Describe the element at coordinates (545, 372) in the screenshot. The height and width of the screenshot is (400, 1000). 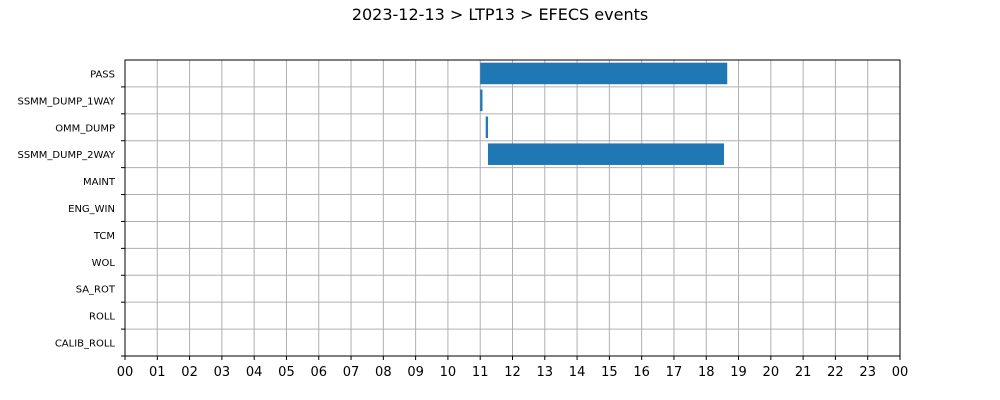
I see `x-tick-label: 13` at that location.